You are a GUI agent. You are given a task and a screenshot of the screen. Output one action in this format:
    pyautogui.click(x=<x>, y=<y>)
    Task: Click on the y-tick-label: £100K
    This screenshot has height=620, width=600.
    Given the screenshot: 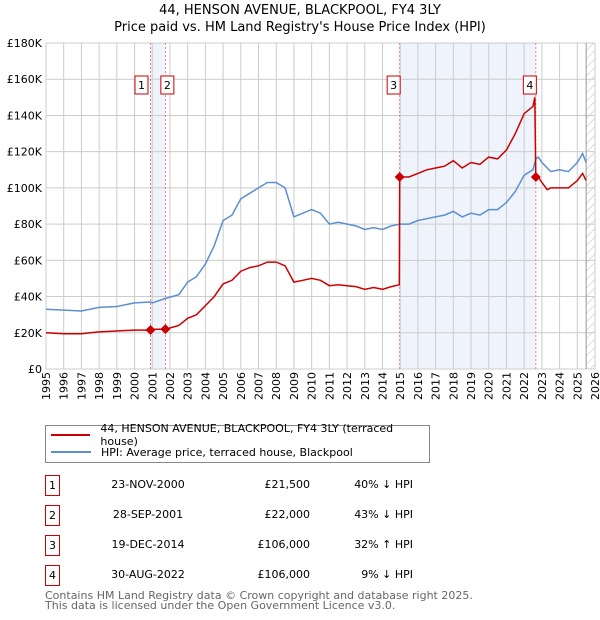 What is the action you would take?
    pyautogui.click(x=25, y=188)
    